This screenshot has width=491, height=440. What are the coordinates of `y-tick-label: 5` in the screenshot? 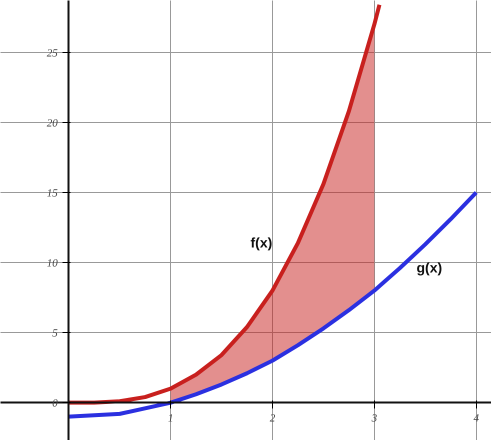 It's located at (55, 334).